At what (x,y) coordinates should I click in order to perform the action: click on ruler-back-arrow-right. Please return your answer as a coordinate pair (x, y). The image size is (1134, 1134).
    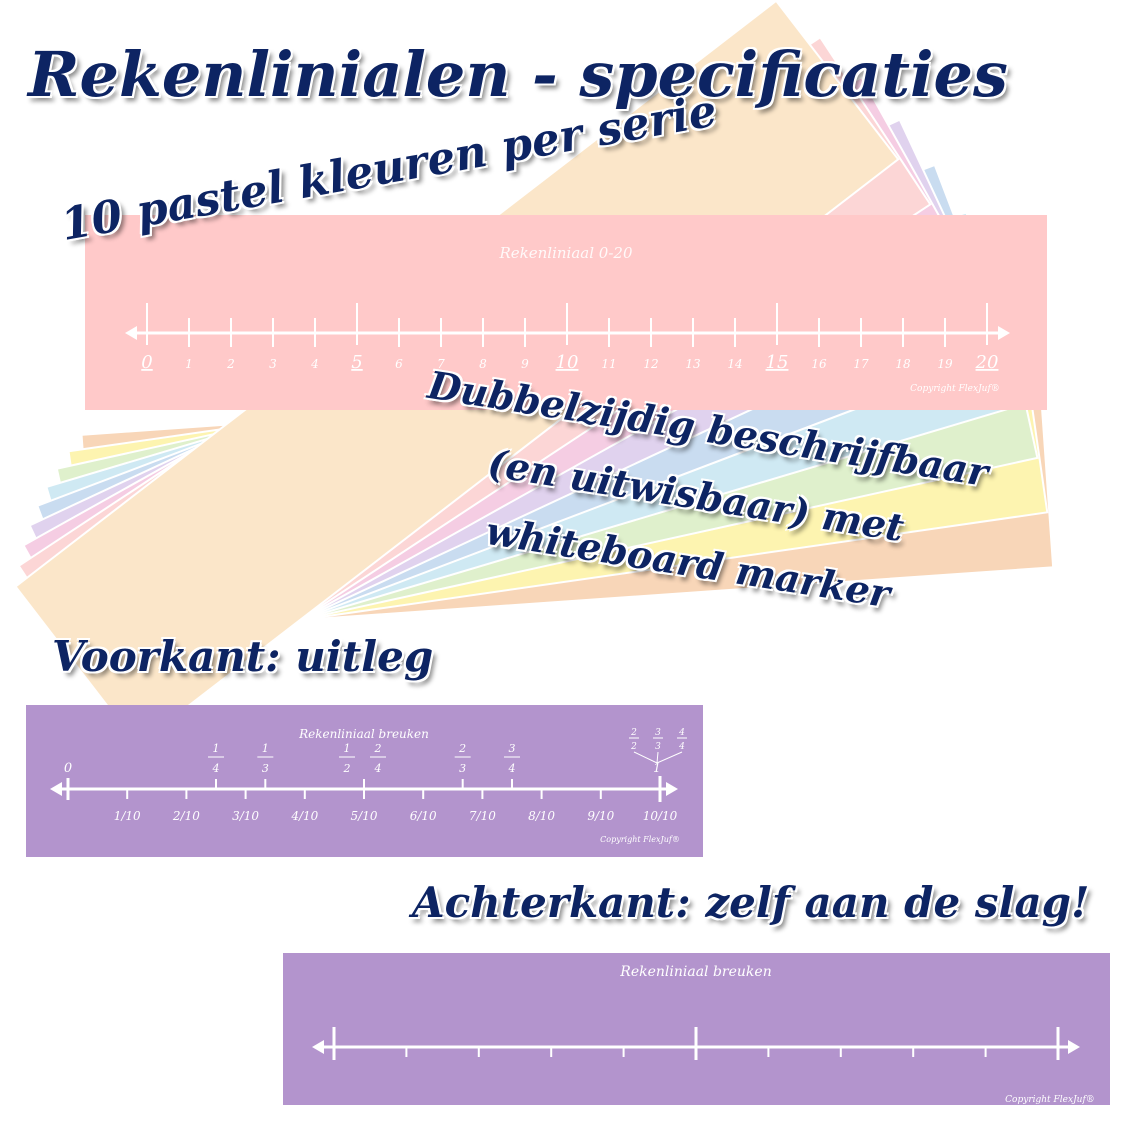
    Looking at the image, I should click on (1074, 1047).